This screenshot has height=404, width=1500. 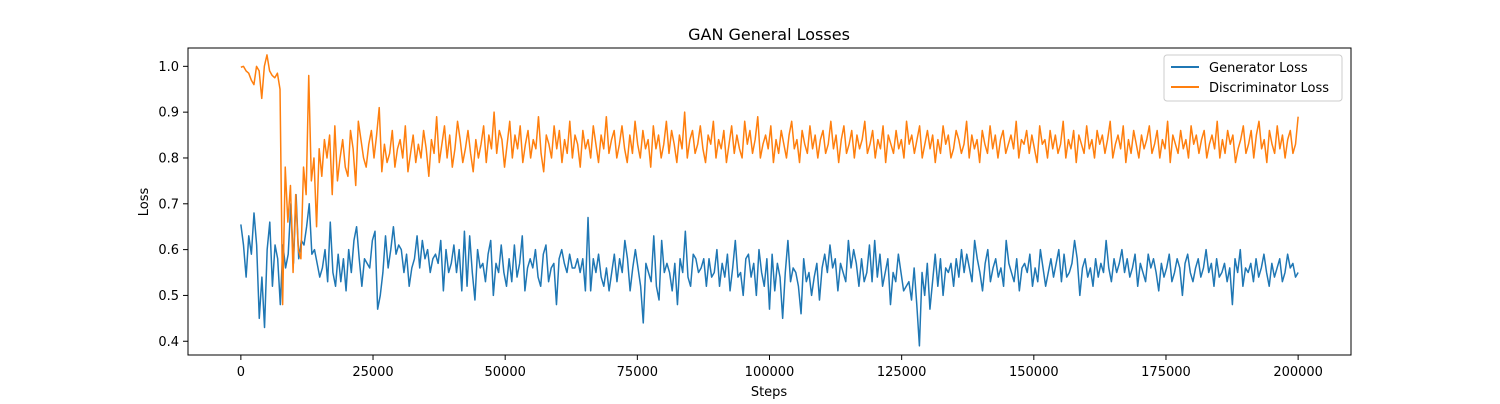 I want to click on legend-box, so click(x=1253, y=78).